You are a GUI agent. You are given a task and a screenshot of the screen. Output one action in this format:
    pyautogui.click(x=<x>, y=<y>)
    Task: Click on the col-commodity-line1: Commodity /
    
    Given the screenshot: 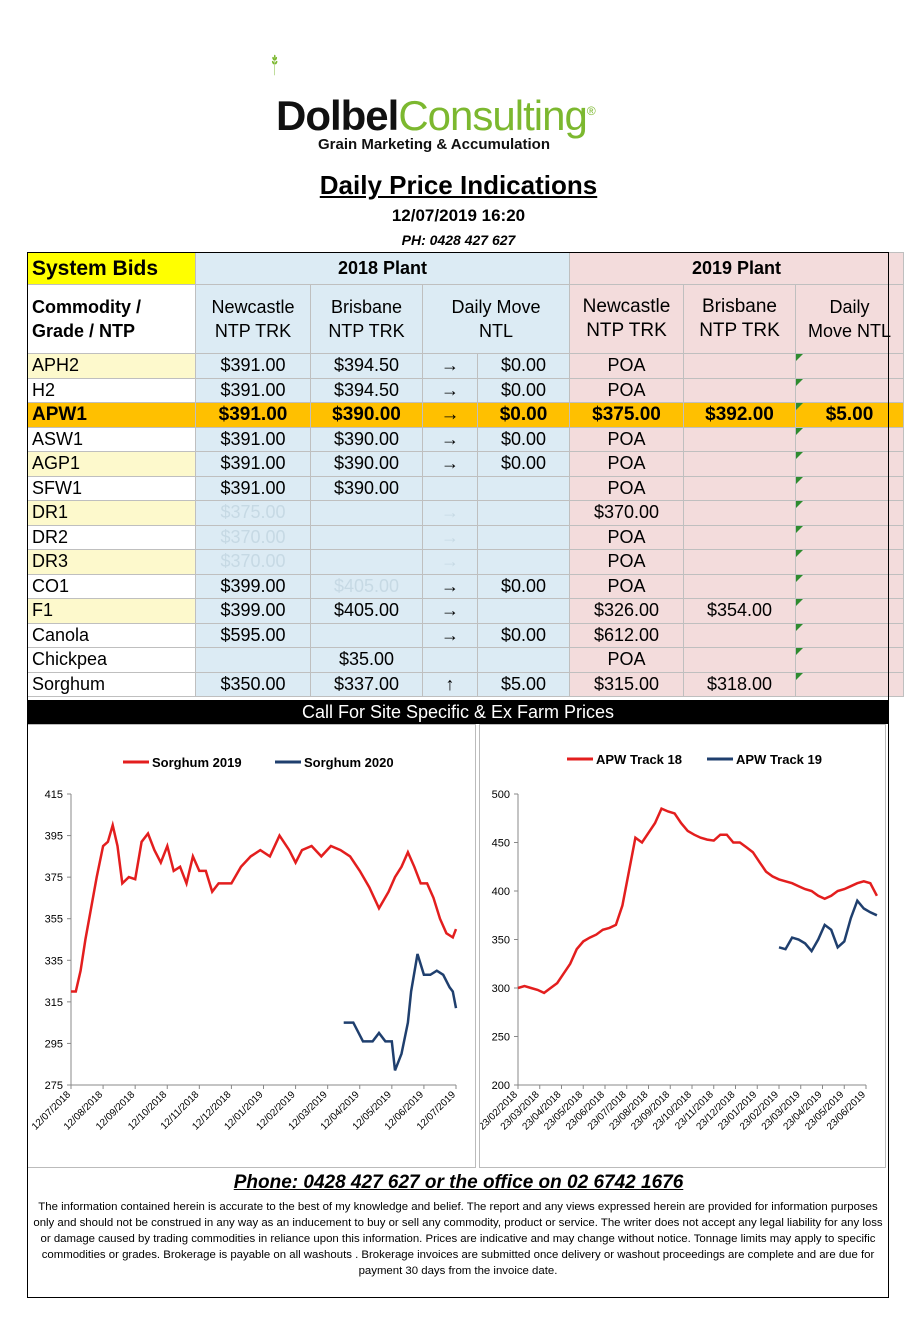 What is the action you would take?
    pyautogui.click(x=87, y=307)
    